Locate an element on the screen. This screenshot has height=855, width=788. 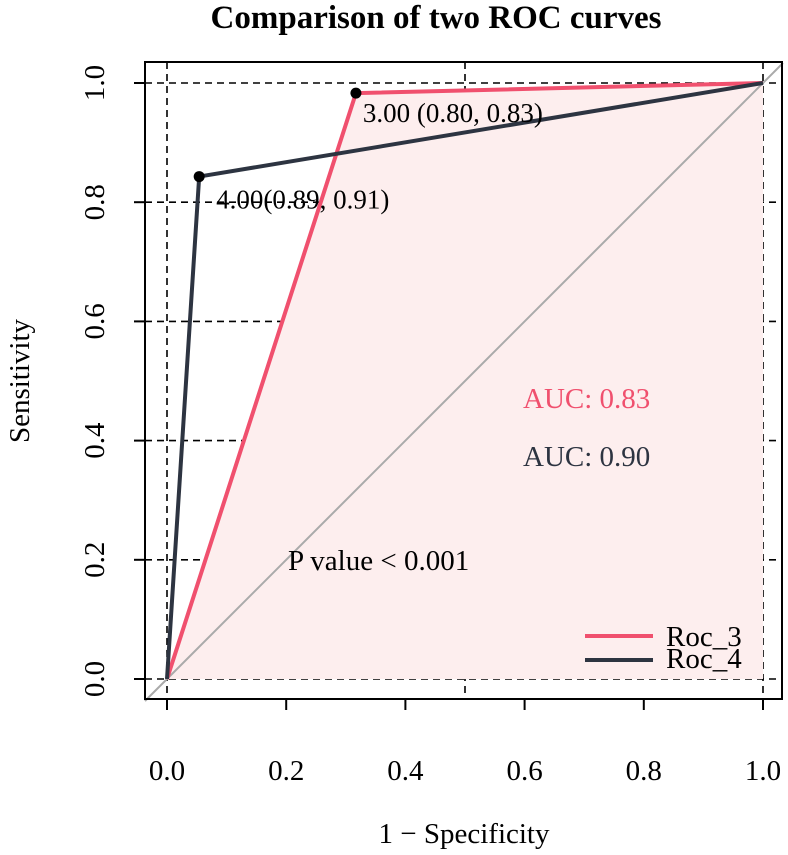
y-tick-label-3: 0.6 is located at coordinates (95, 321).